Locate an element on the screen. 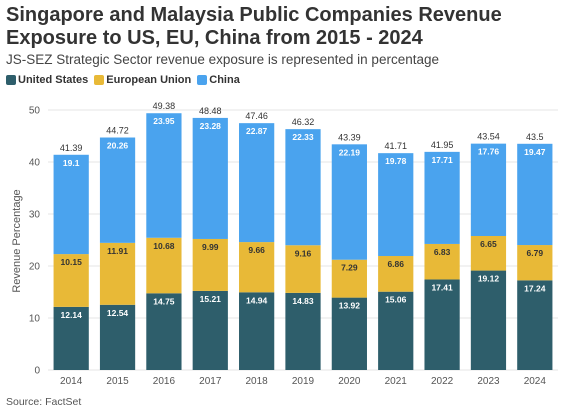 Image resolution: width=580 pixels, height=413 pixels. x-tick-label: 2024 is located at coordinates (535, 381).